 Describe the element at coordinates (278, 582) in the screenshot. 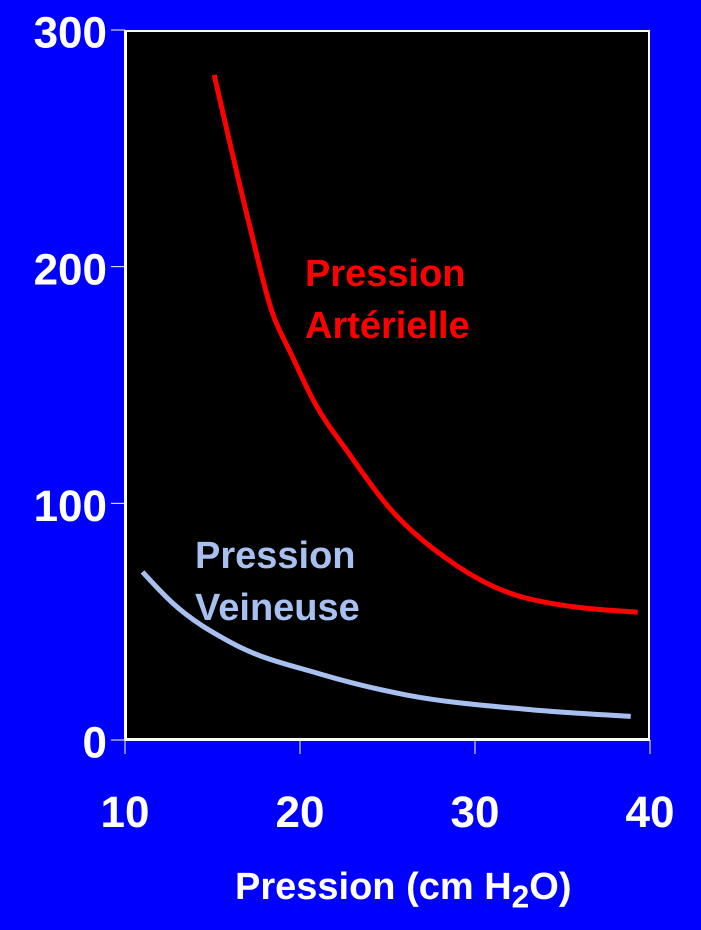

I see `series-label: Pression Veineuse` at that location.